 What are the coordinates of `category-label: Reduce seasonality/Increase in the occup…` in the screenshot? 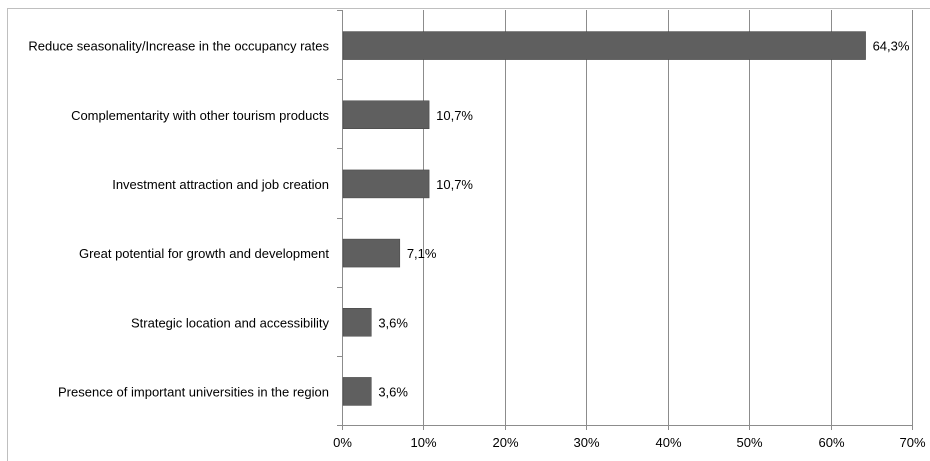 It's located at (178, 46).